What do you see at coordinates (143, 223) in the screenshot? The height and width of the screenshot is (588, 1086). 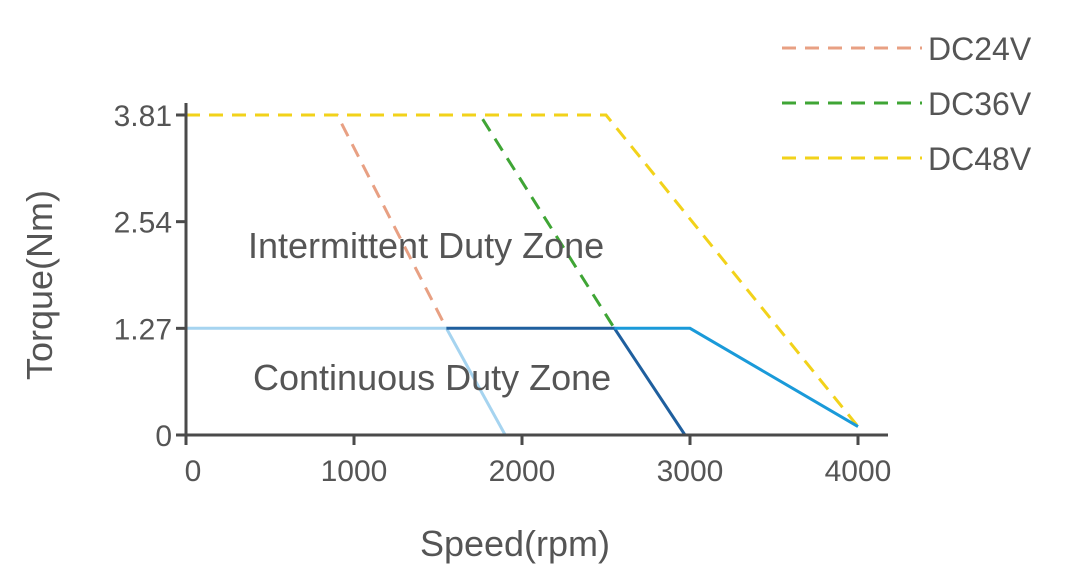 I see `y-tick-label: 2.54` at bounding box center [143, 223].